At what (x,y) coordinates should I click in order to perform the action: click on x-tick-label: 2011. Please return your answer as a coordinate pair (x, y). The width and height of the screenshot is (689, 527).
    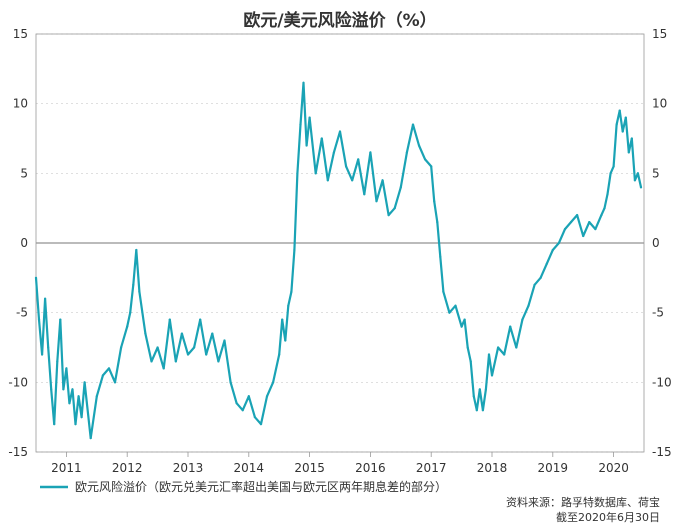
    Looking at the image, I should click on (66, 468).